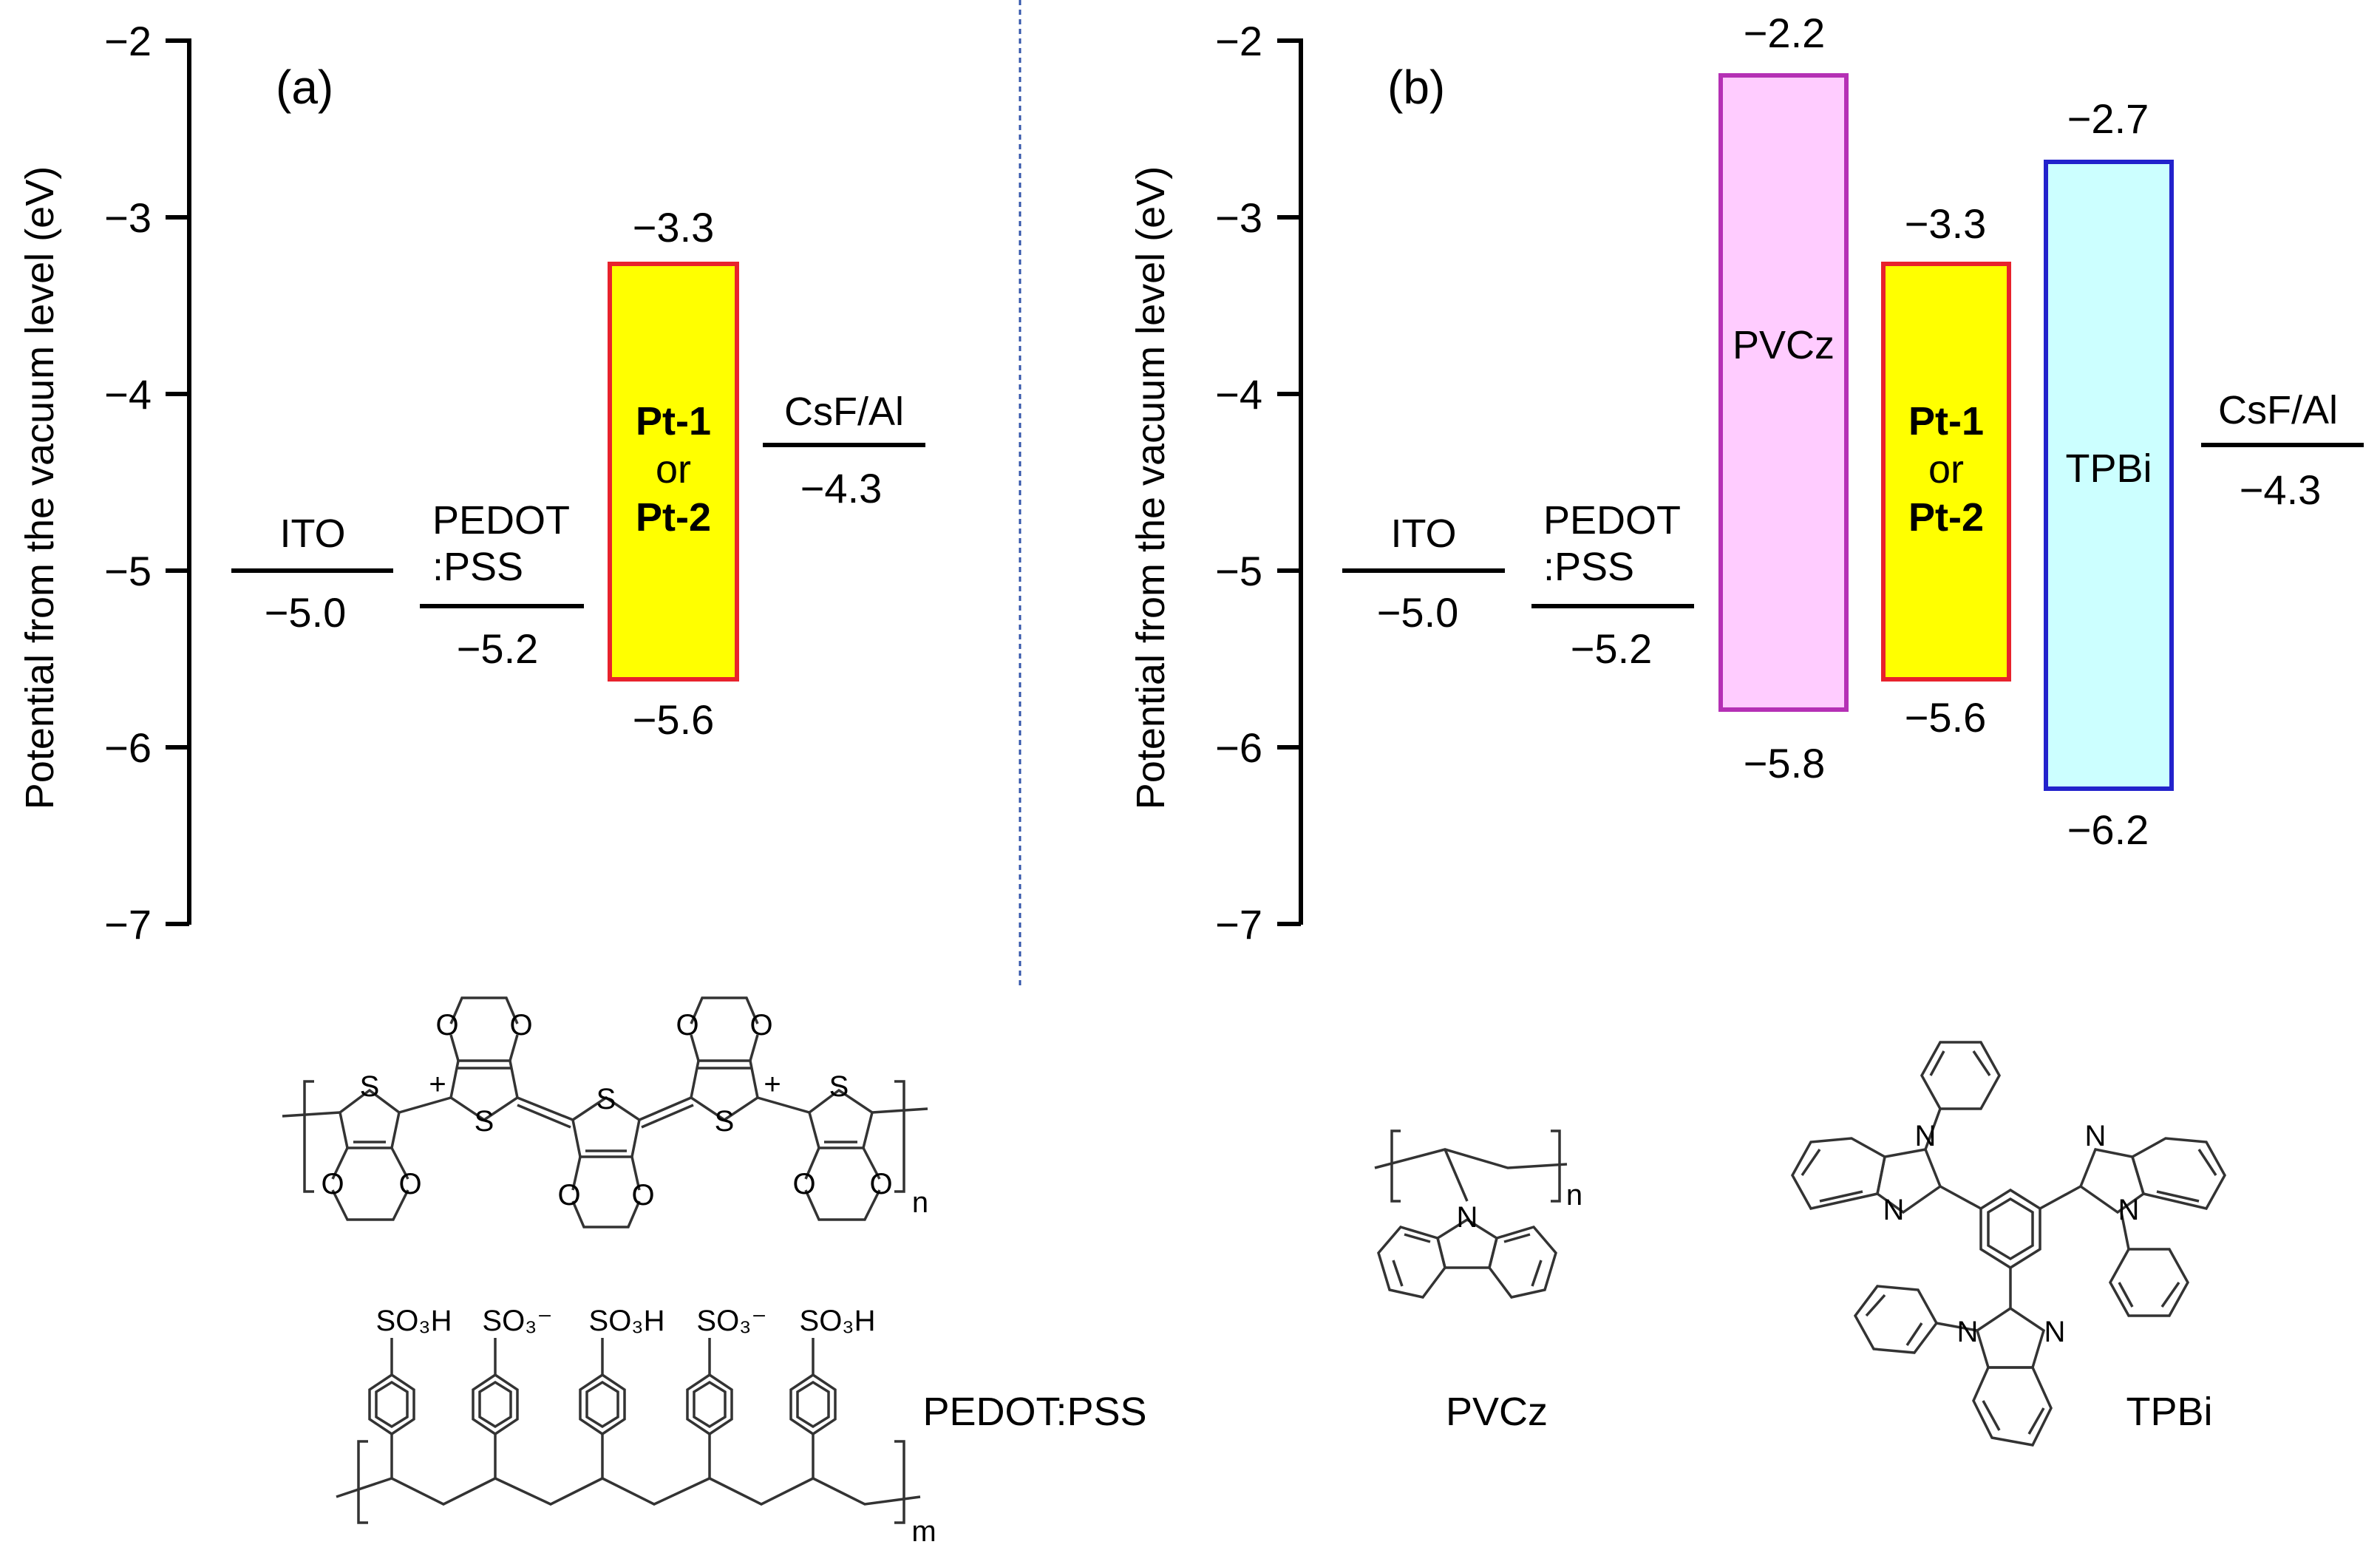  What do you see at coordinates (1785, 33) in the screenshot?
I see `pvcz-lumo-value: −2.2` at bounding box center [1785, 33].